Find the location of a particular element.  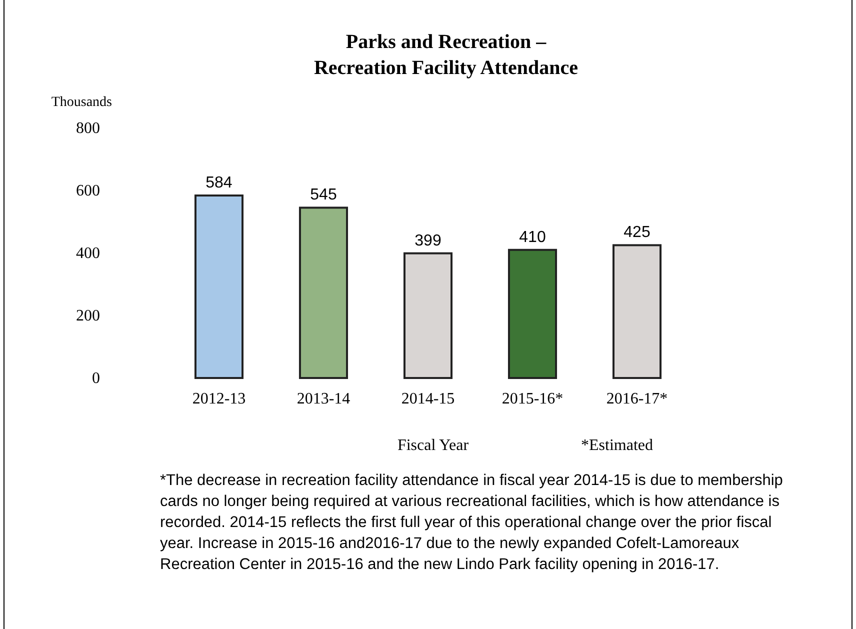

chart-title: Parks and Recreation – Recreation Facility Attendance is located at coordinates (446, 55).